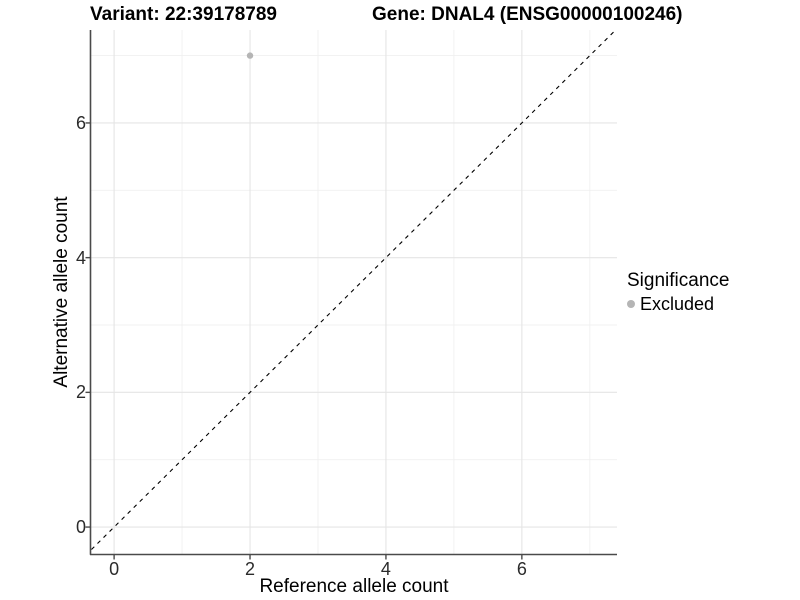 Image resolution: width=800 pixels, height=600 pixels. What do you see at coordinates (183, 14) in the screenshot?
I see `variant-title: Variant: 22:39178789` at bounding box center [183, 14].